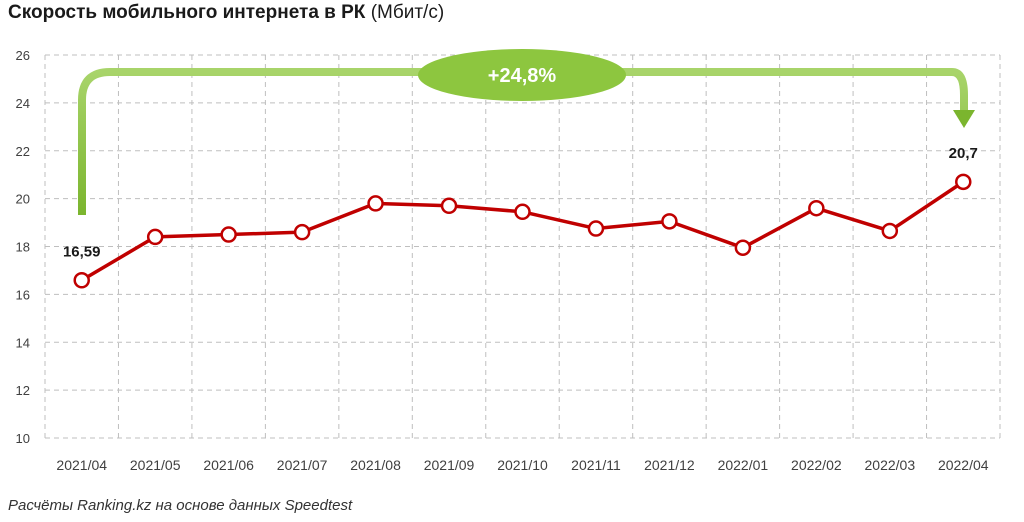  I want to click on x-tick-label: 2021/10, so click(522, 465).